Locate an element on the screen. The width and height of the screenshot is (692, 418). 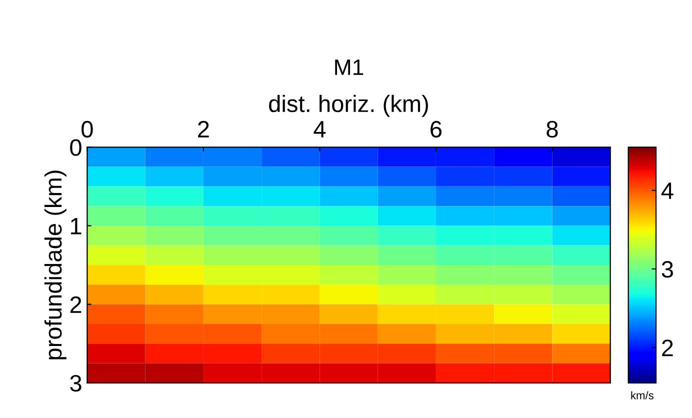
color-bar-label: 4 is located at coordinates (667, 190).